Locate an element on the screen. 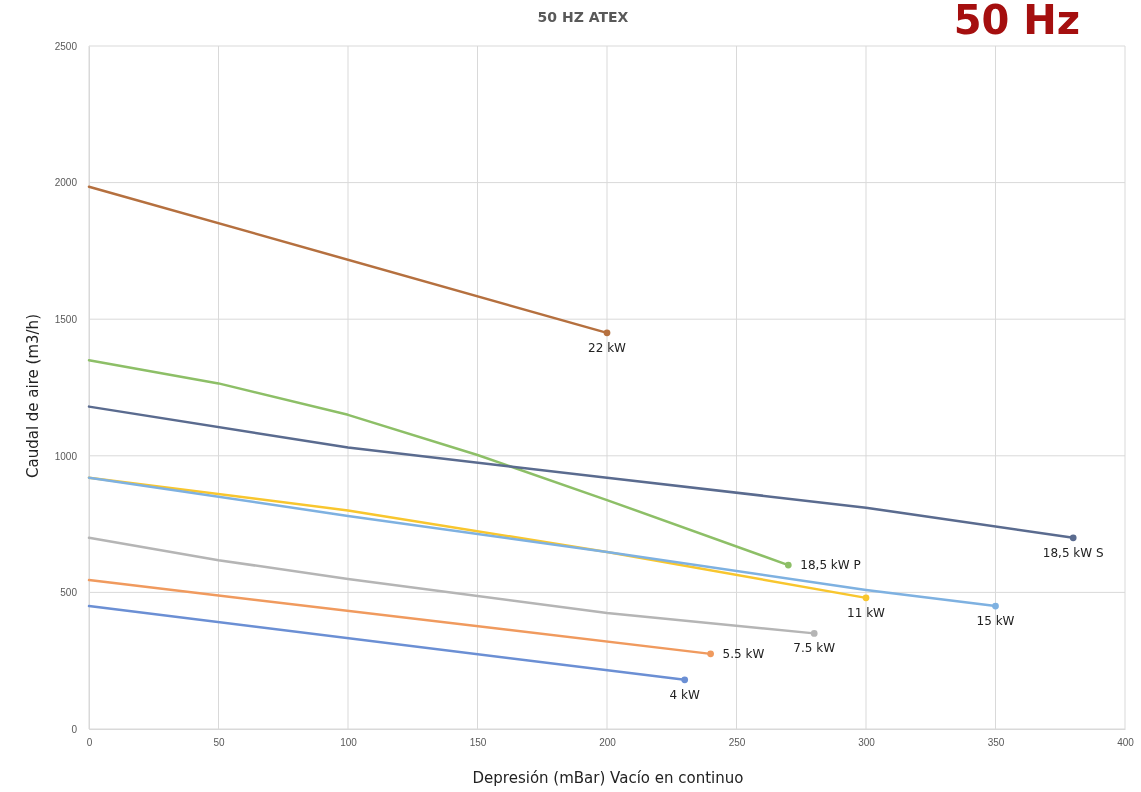 This screenshot has height=792, width=1141. x-tick-label: 100 is located at coordinates (349, 743).